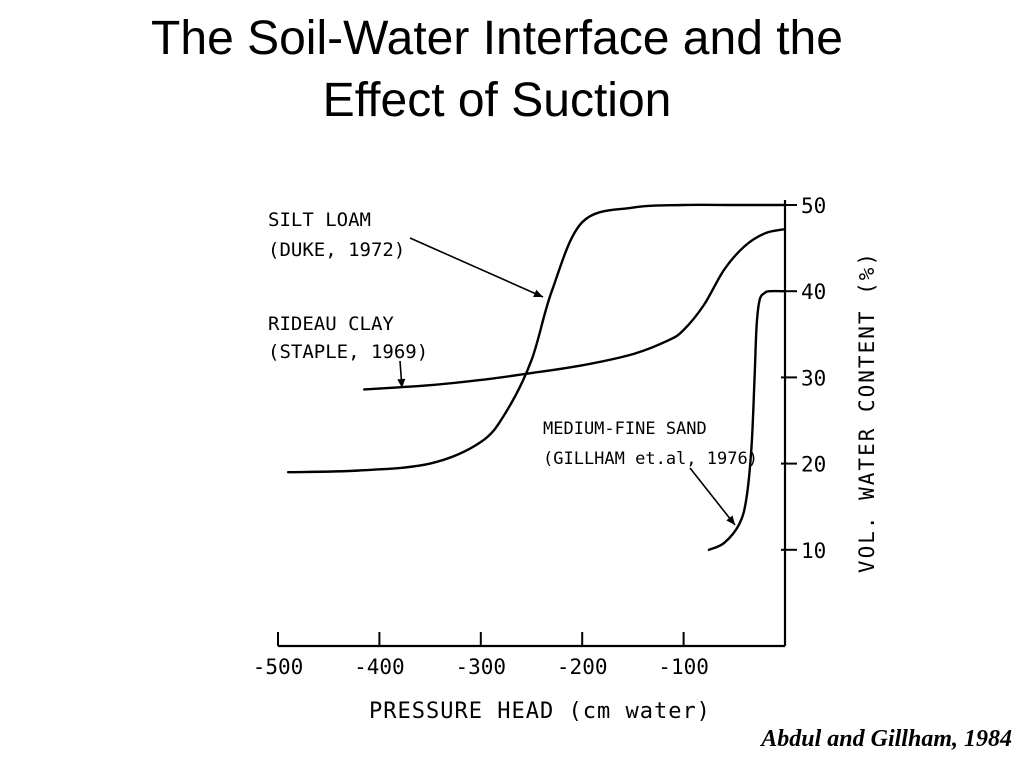 The width and height of the screenshot is (1024, 768). What do you see at coordinates (886, 739) in the screenshot?
I see `citation: Abdul and Gillham, 1984` at bounding box center [886, 739].